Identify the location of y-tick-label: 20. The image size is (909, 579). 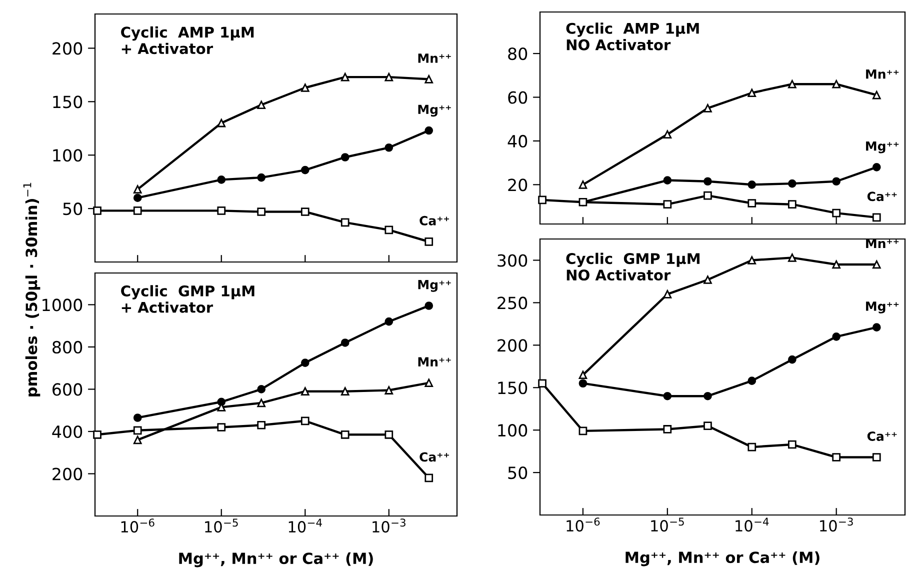
(518, 185).